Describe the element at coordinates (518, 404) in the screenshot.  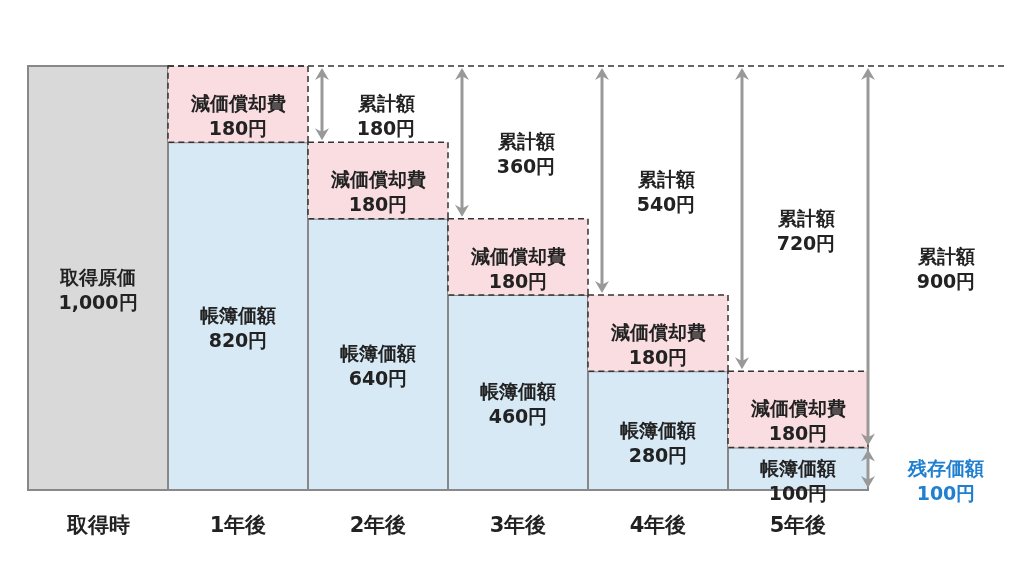
I see `data-label: 帳簿価額 460円` at that location.